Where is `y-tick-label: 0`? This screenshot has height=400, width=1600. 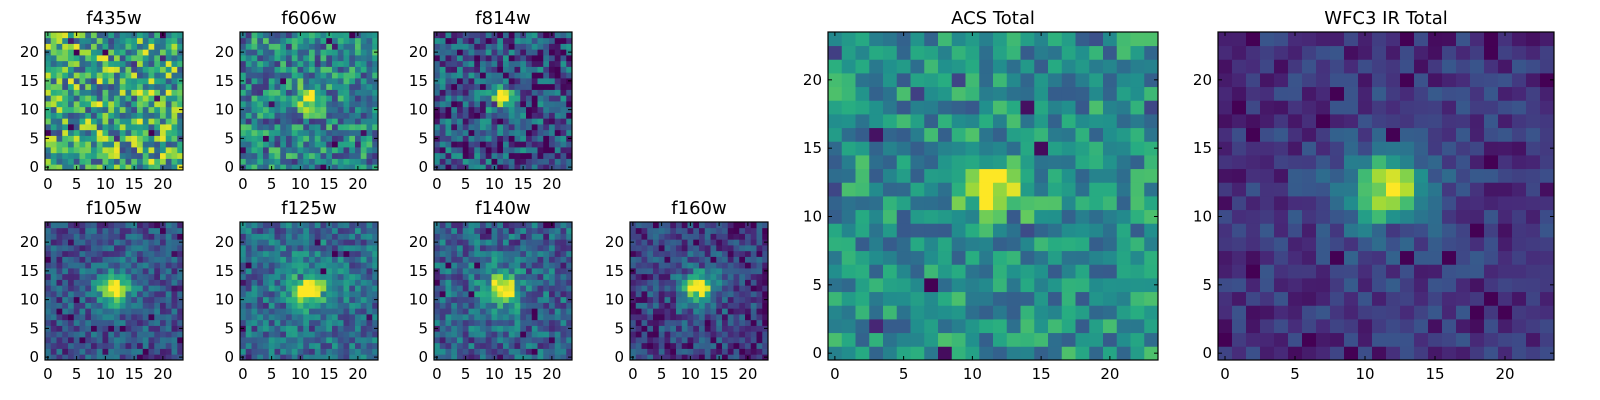 y-tick-label: 0 is located at coordinates (619, 357).